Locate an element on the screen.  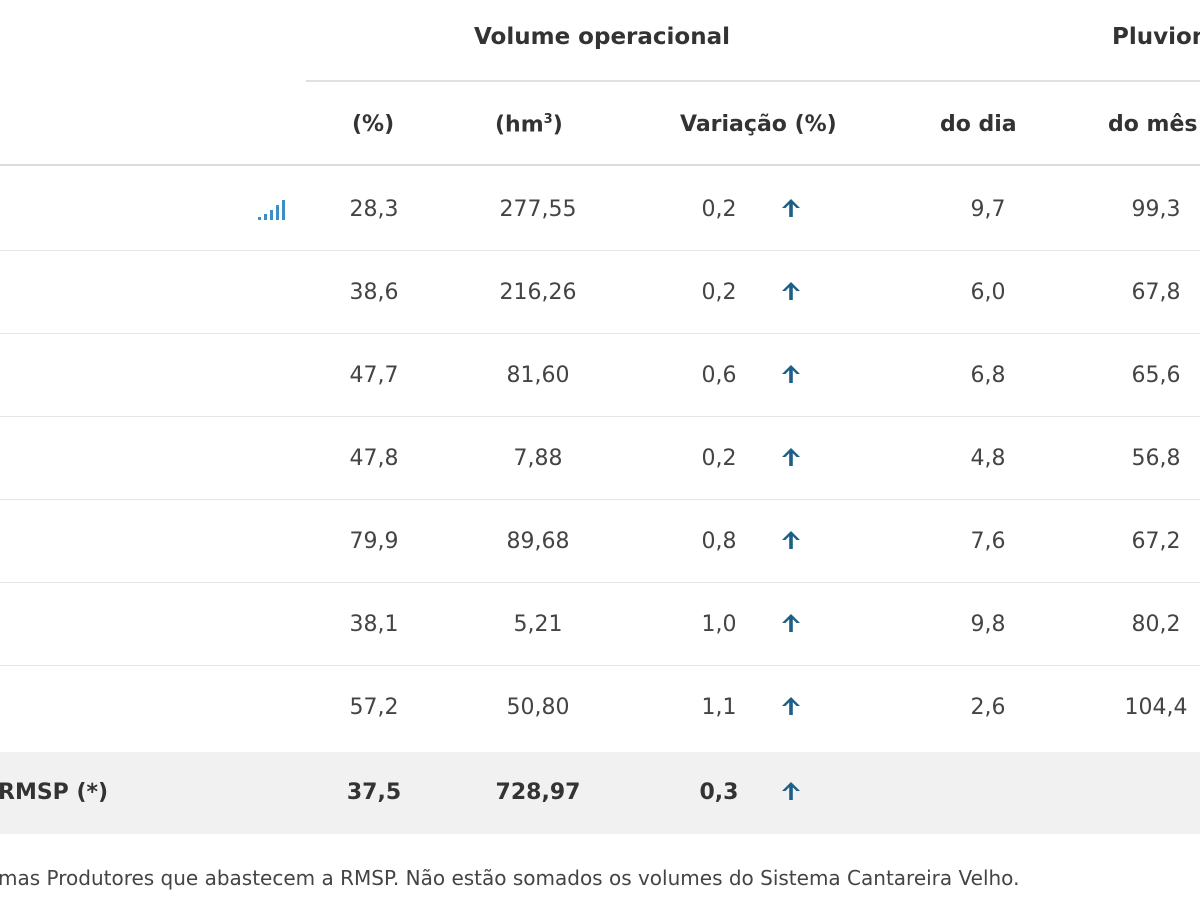
group-header-row: Volume operacional Pluvion is located at coordinates (600, 41).